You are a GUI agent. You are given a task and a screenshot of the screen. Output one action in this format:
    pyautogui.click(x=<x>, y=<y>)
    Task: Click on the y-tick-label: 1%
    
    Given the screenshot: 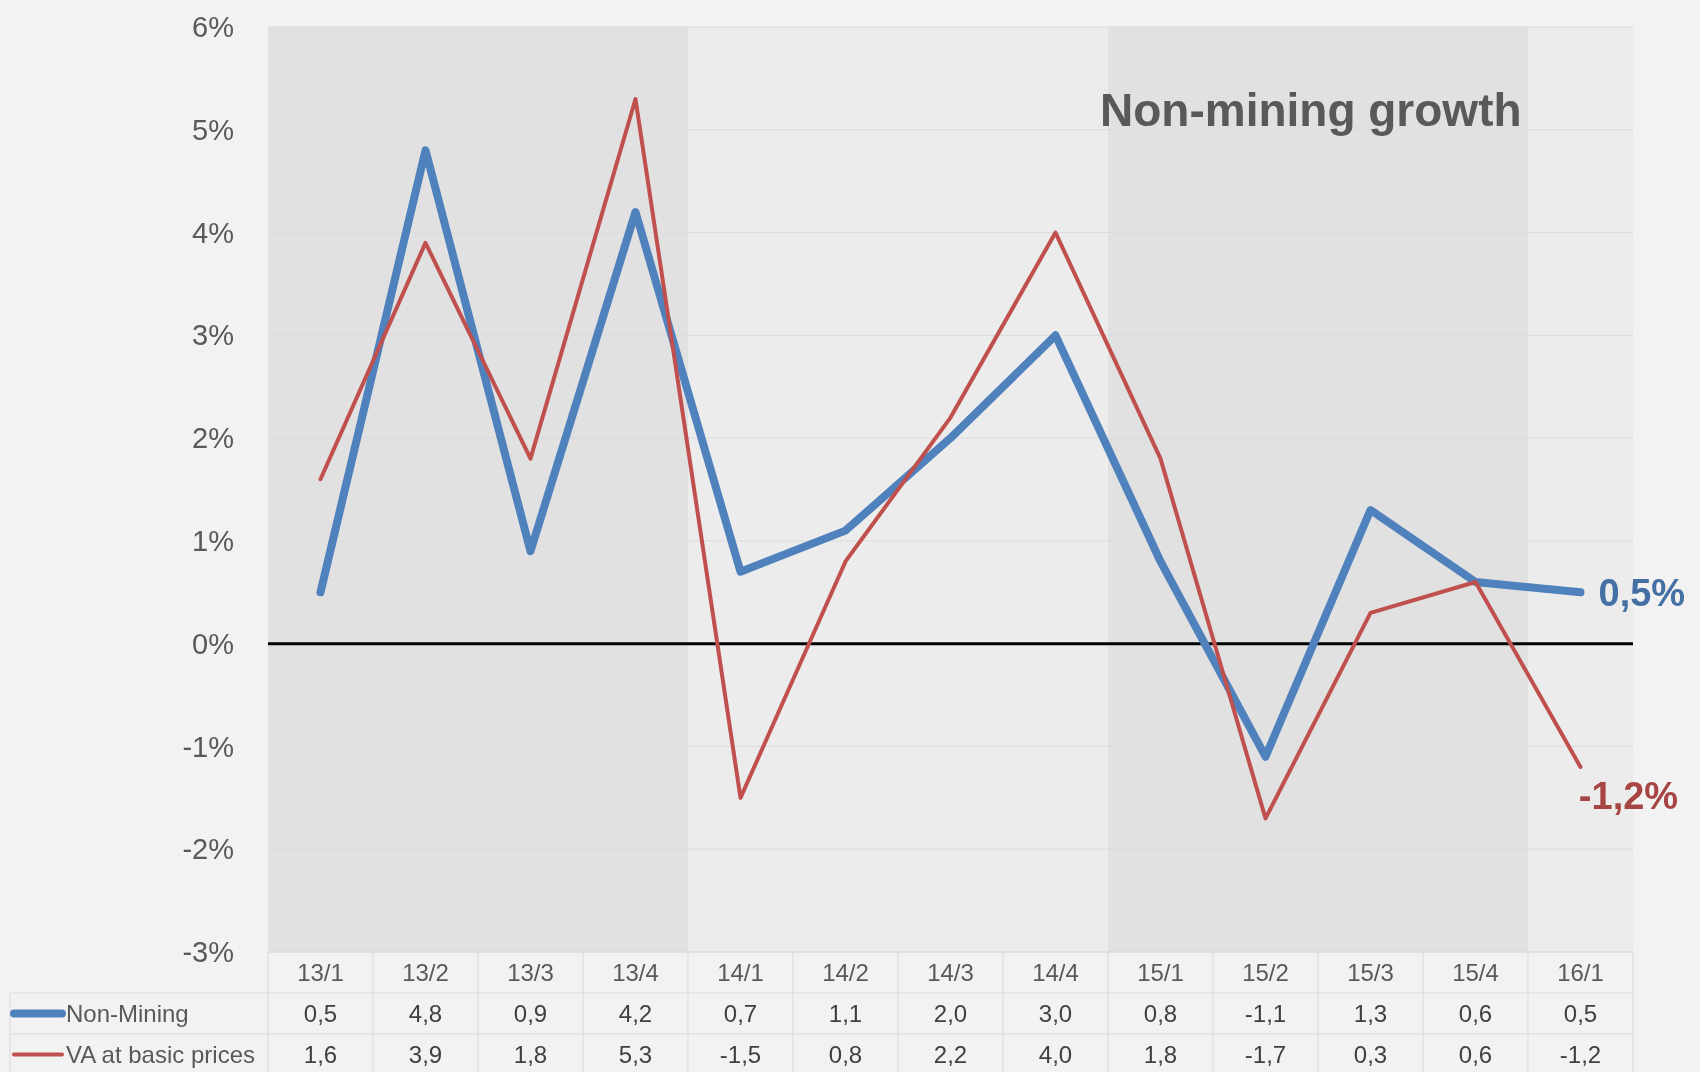 What is the action you would take?
    pyautogui.click(x=213, y=541)
    